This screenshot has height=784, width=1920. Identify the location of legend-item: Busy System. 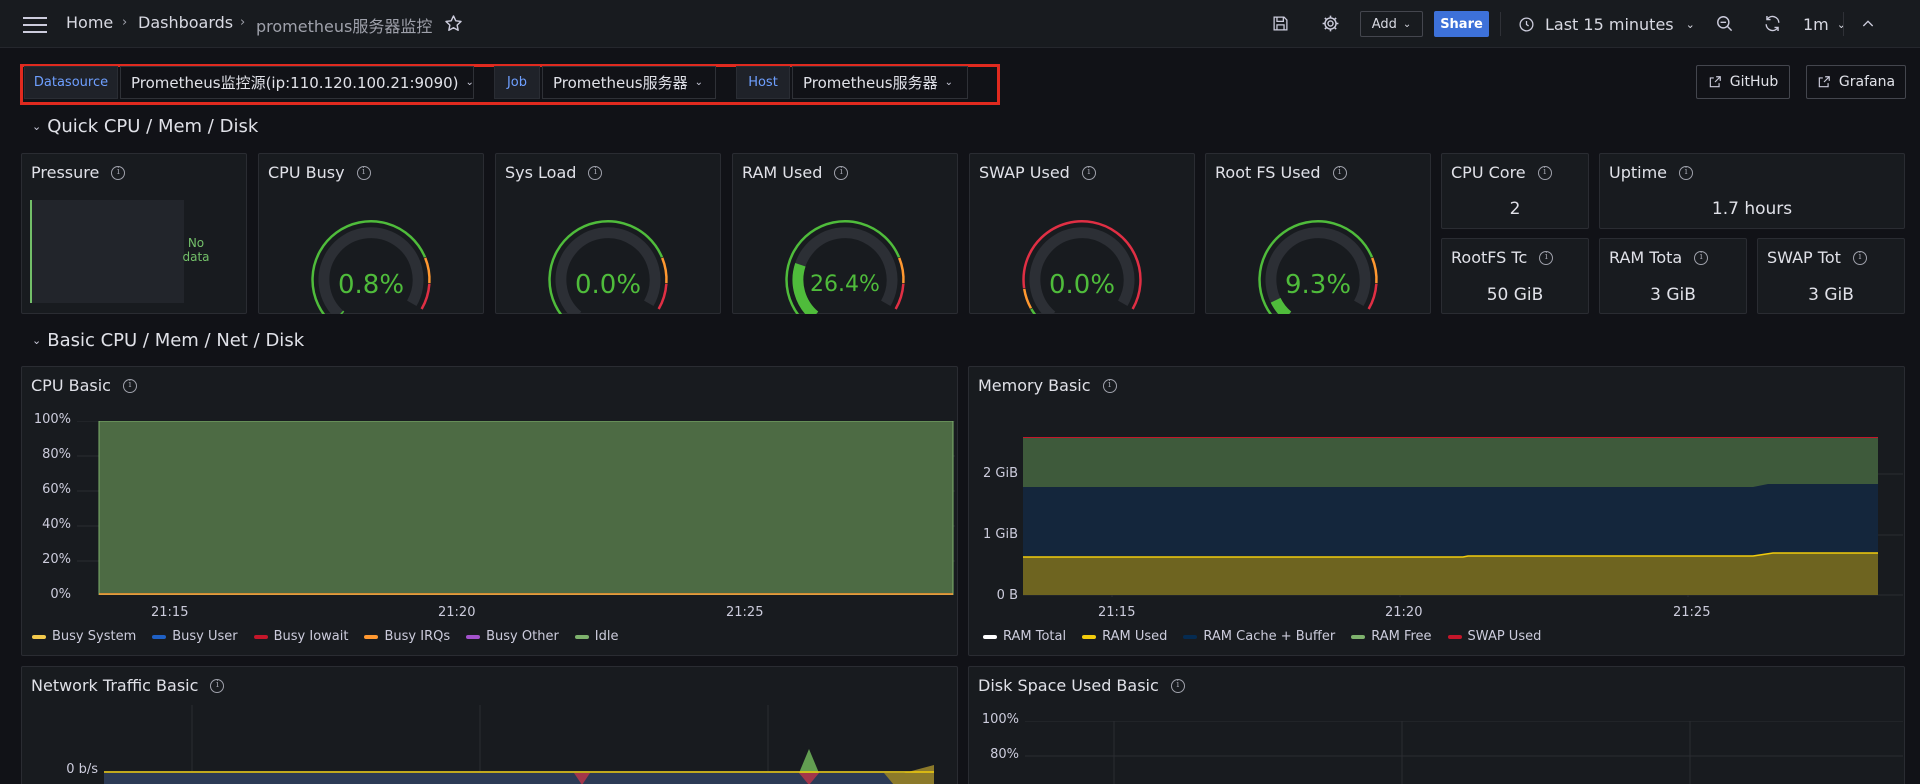
(84, 636).